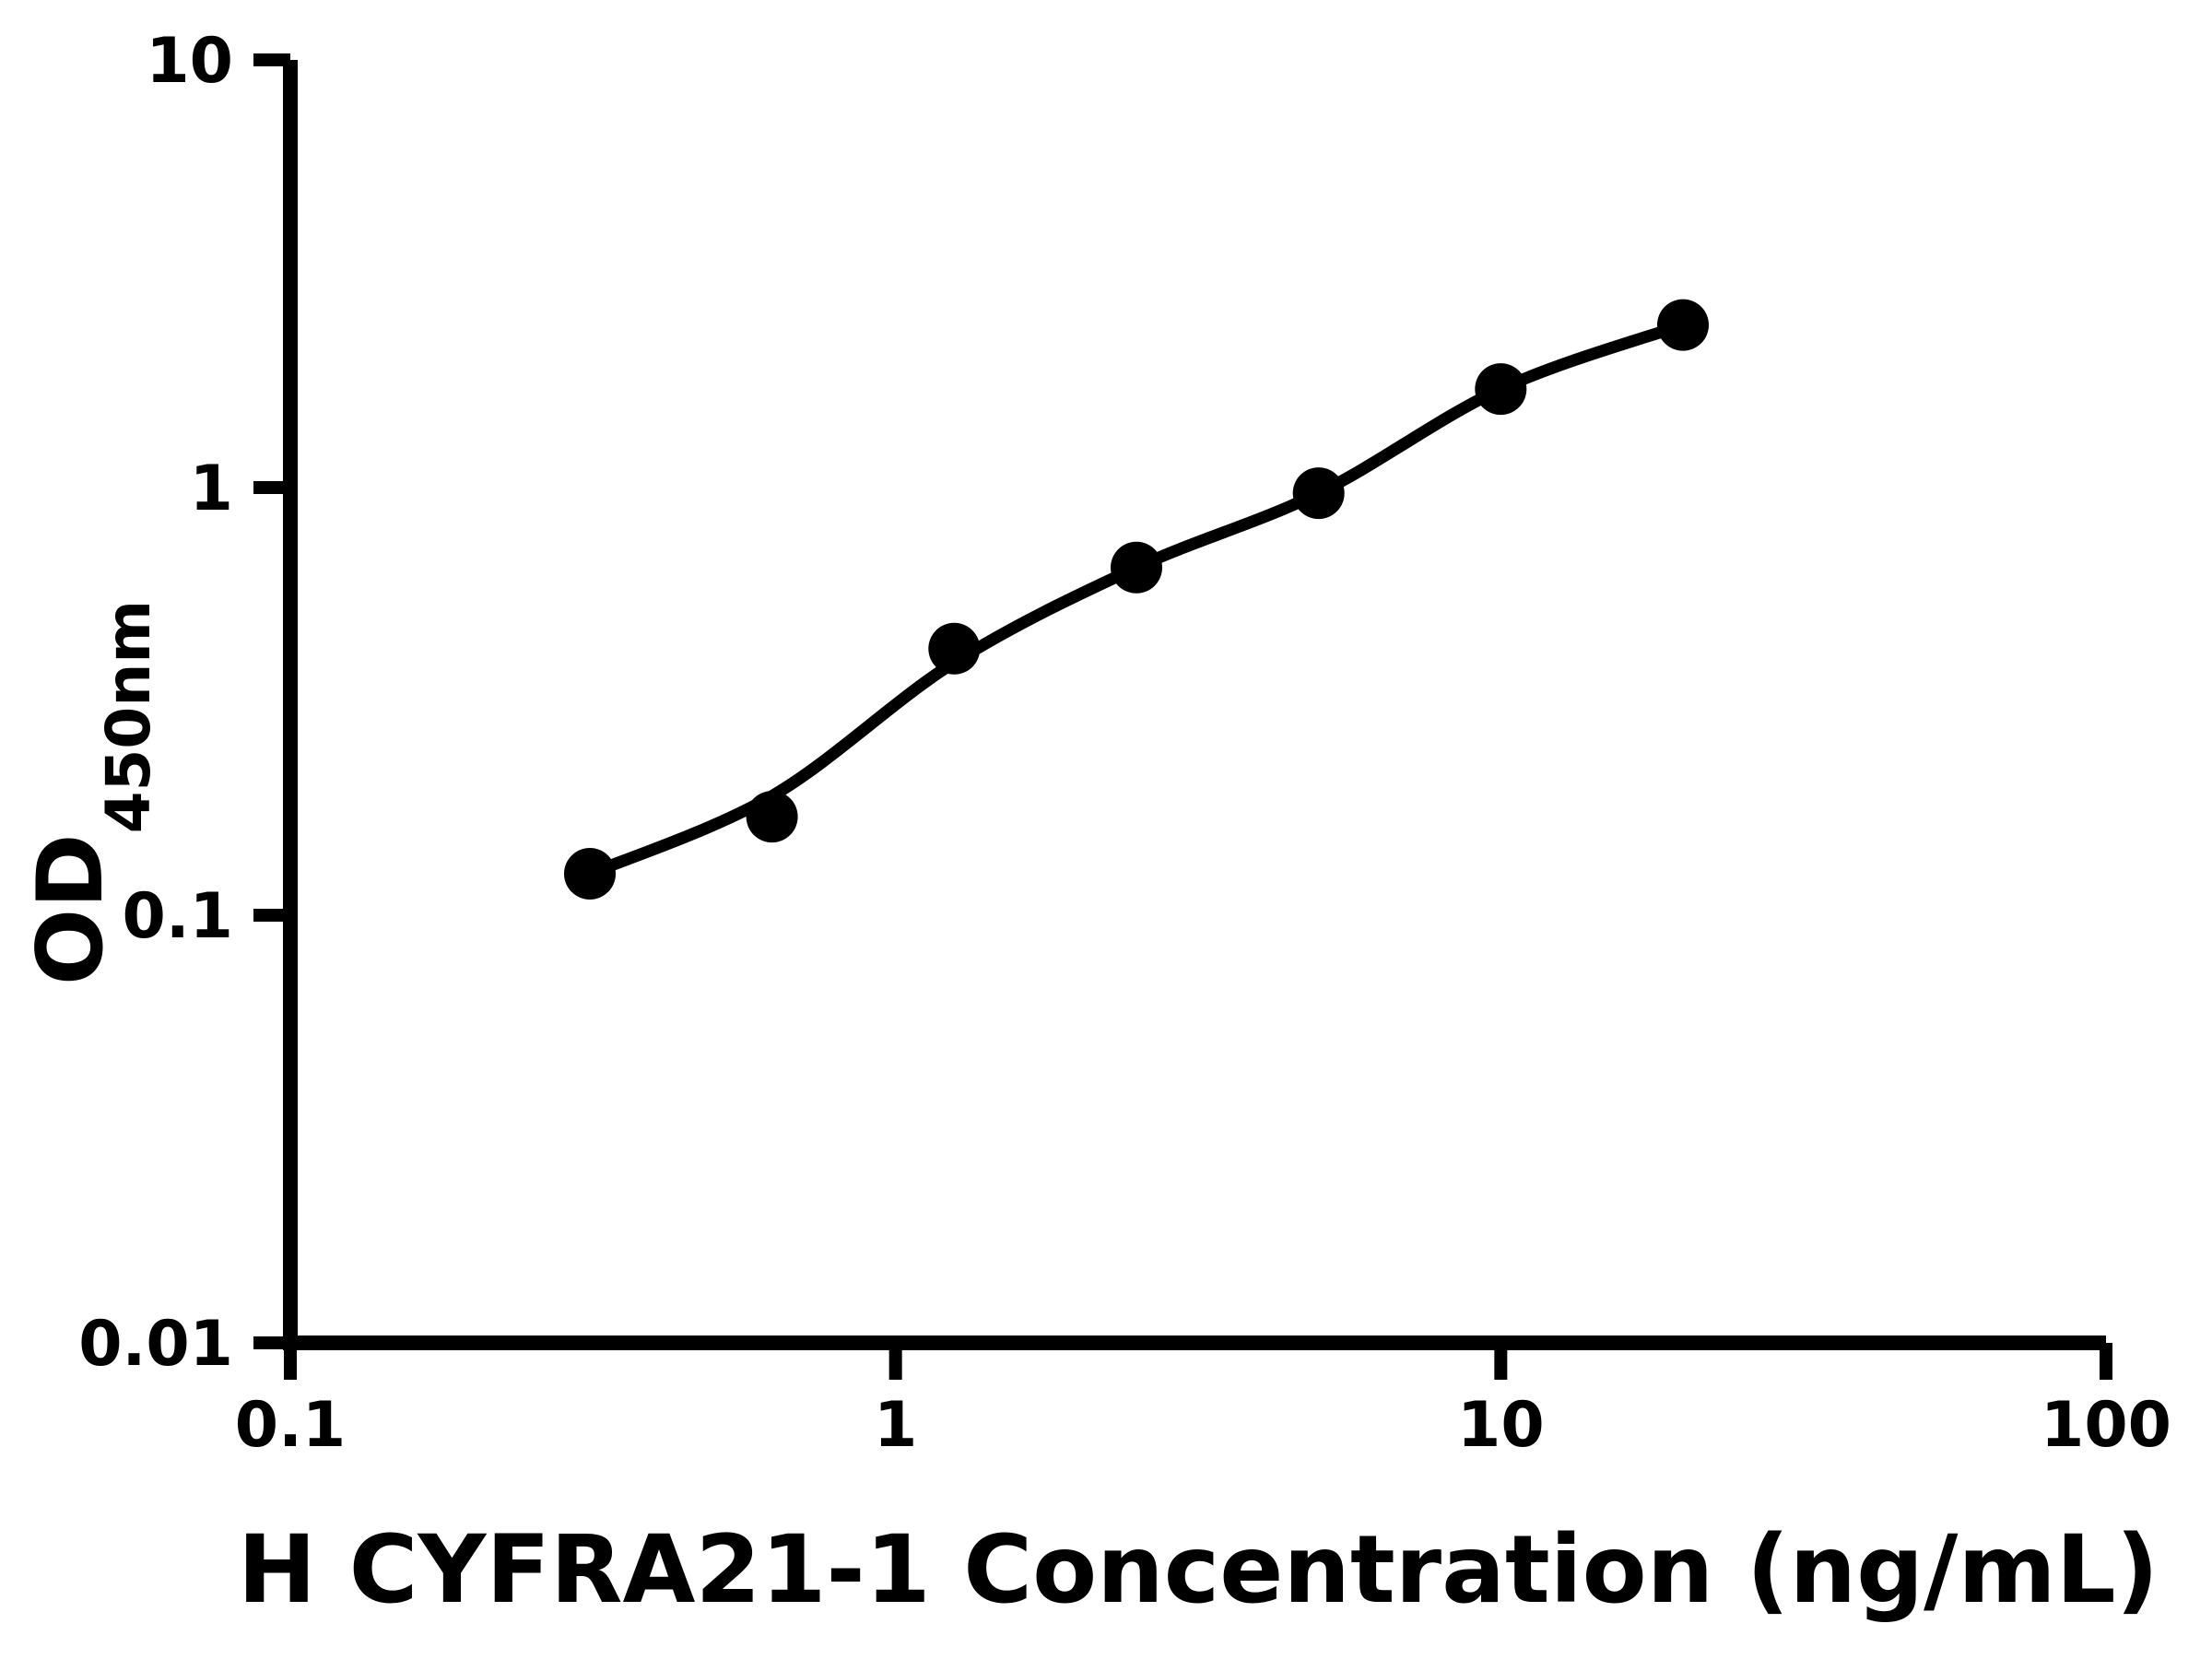 This screenshot has height=1659, width=2212. I want to click on x-axis-title: H CYFRA21-1 Concentration (ng/mL), so click(1198, 1570).